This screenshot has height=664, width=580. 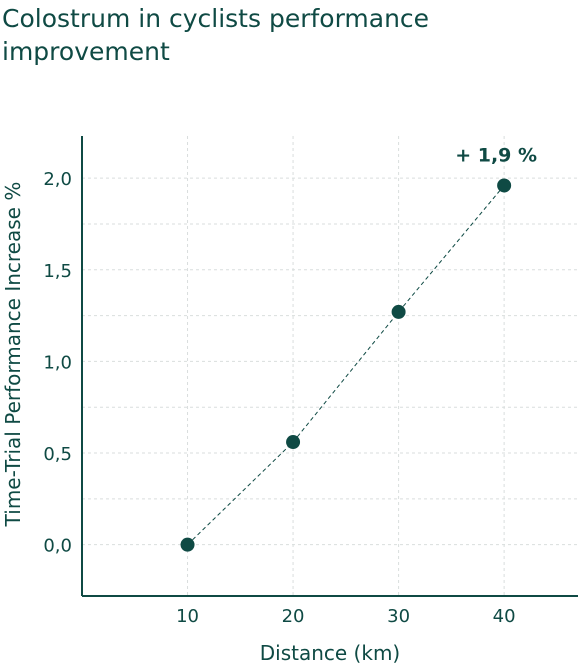 What do you see at coordinates (496, 155) in the screenshot?
I see `peak-annotation: + 1,9 %` at bounding box center [496, 155].